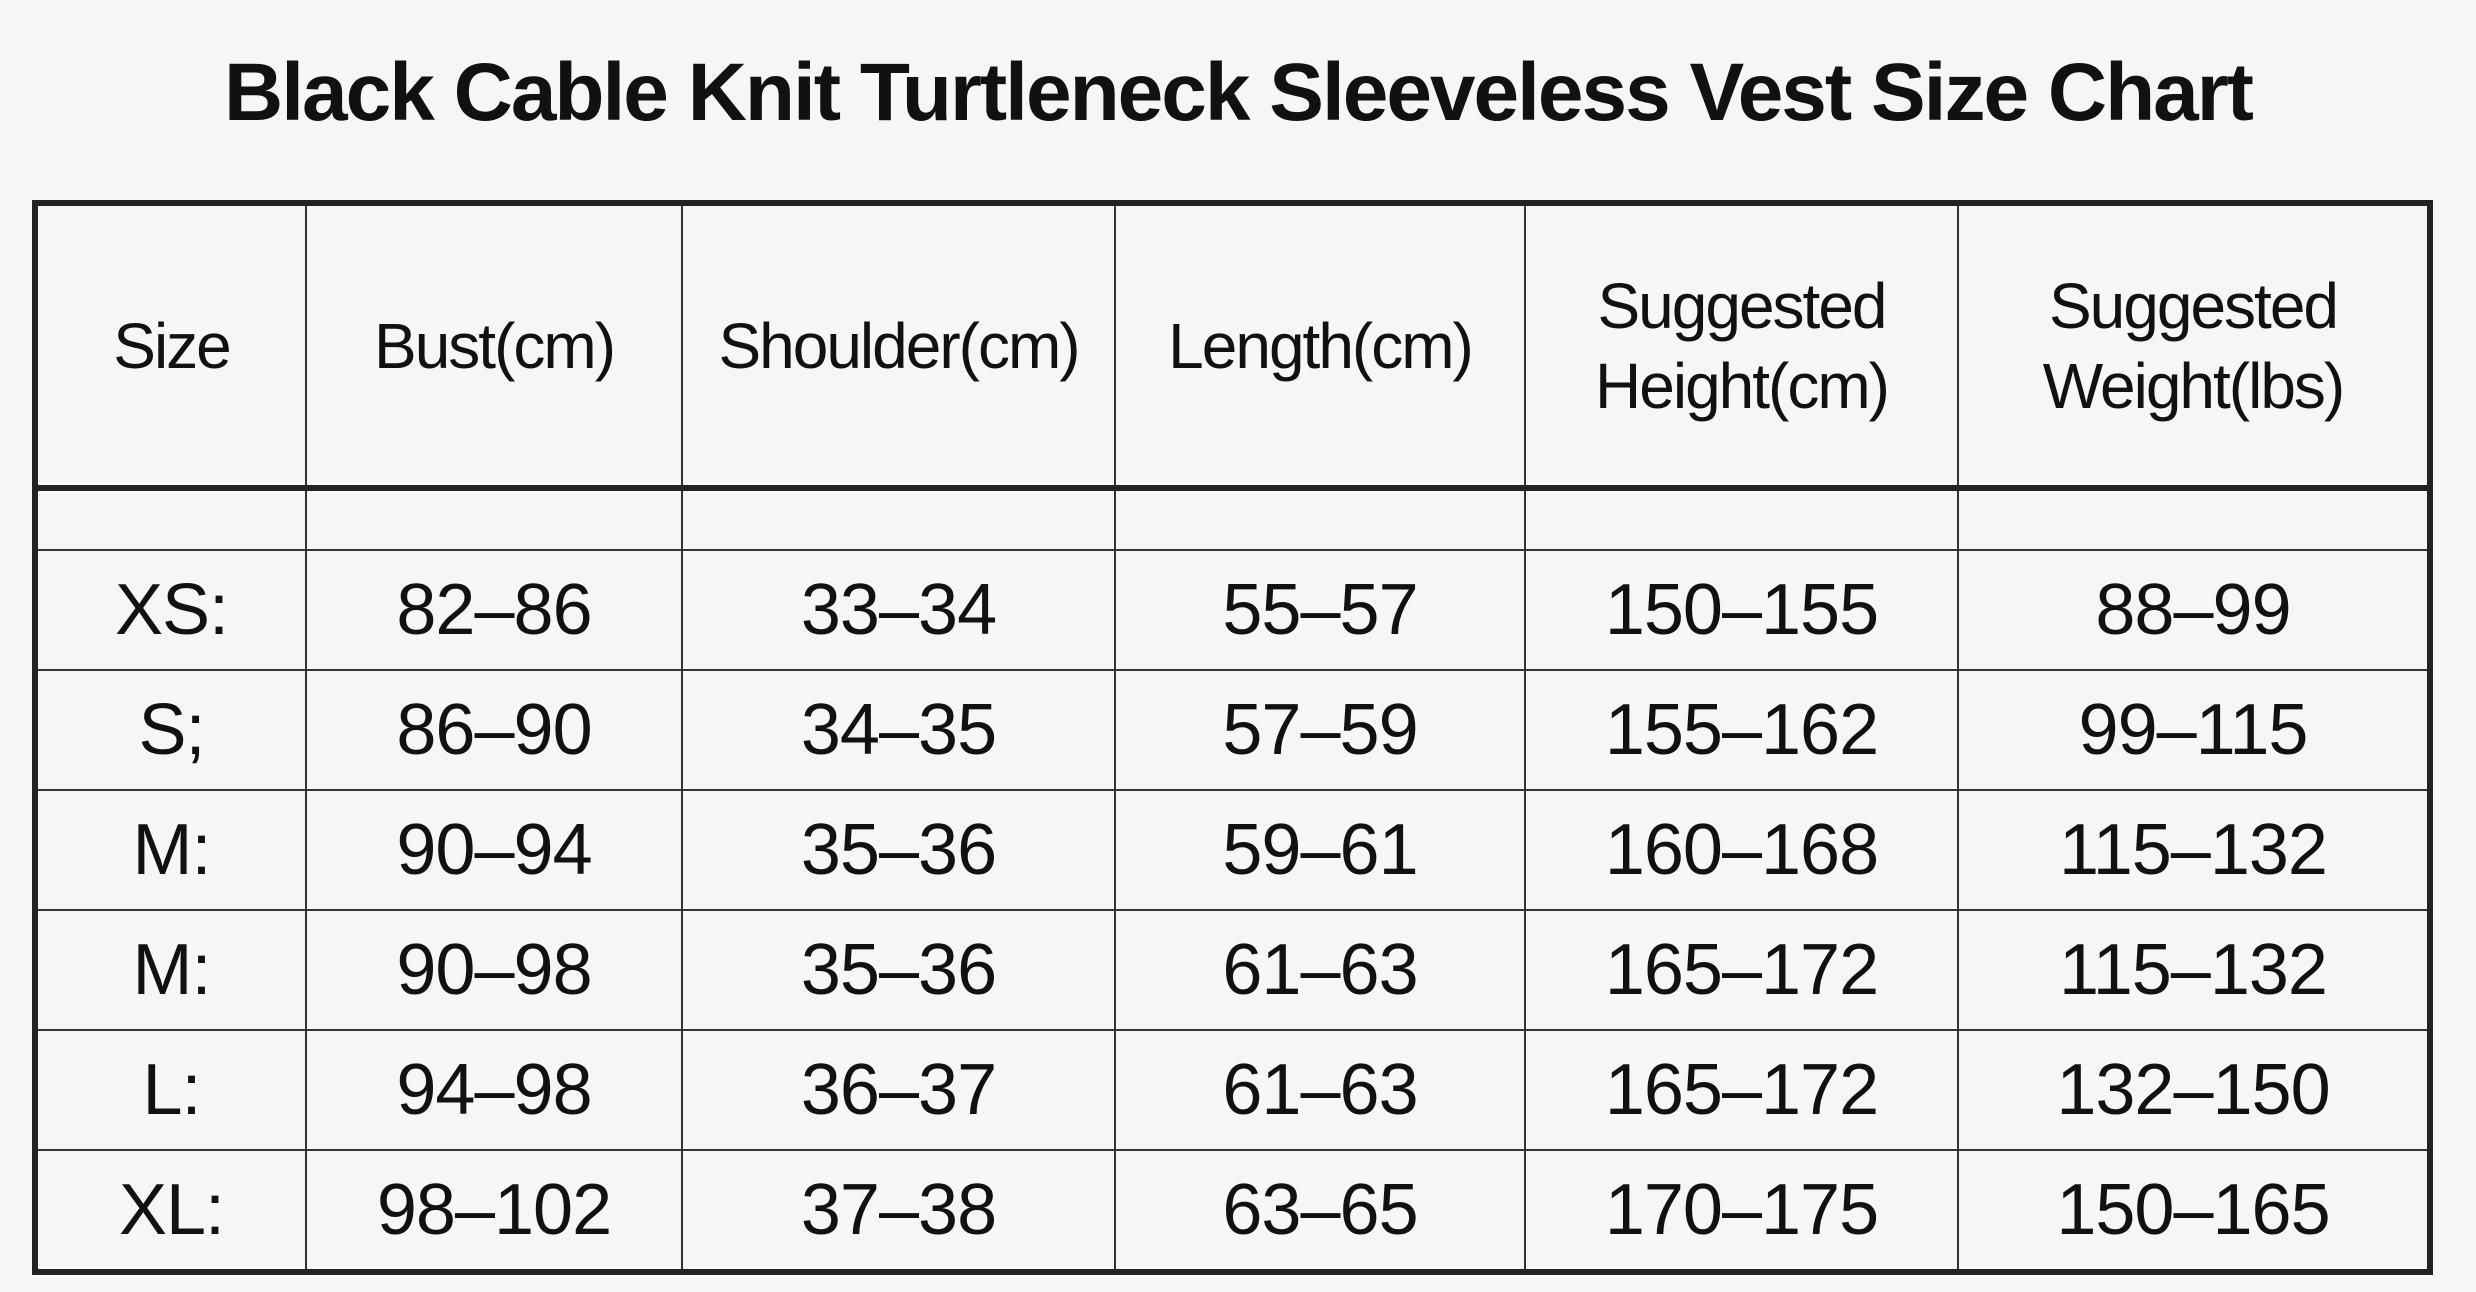  I want to click on table-cell: 36–37, so click(898, 1090).